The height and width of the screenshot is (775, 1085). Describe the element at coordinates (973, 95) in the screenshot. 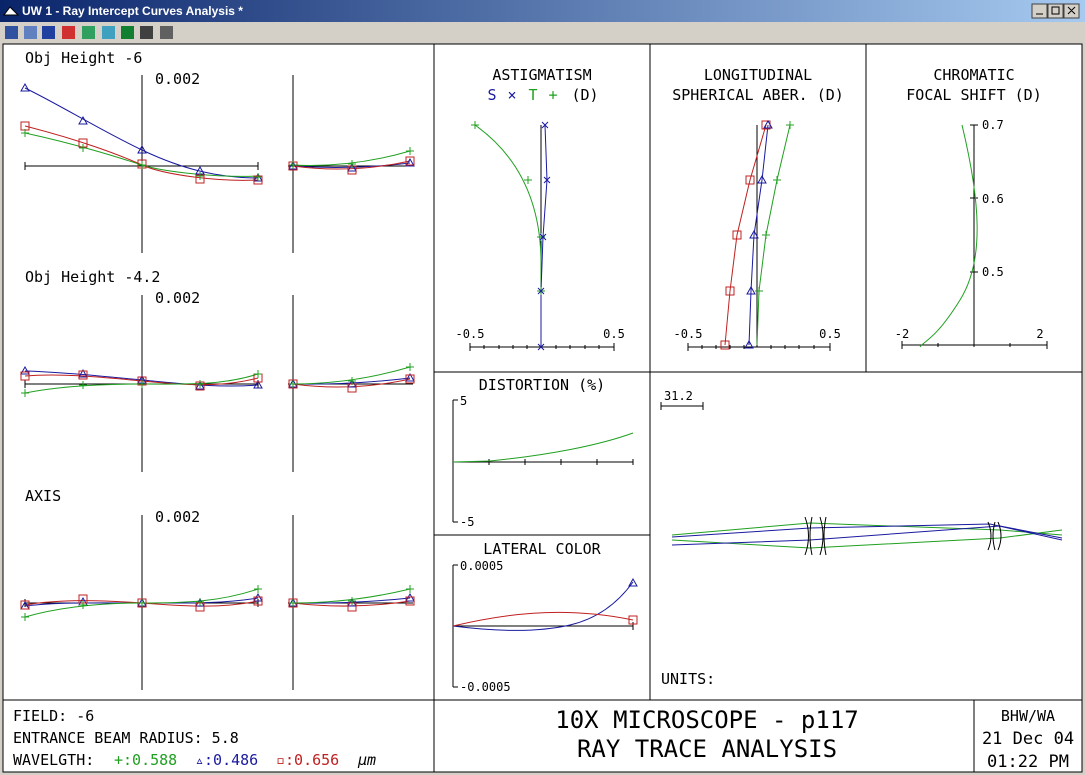

I see `plot-title: FOCAL SHIFT (D)` at that location.